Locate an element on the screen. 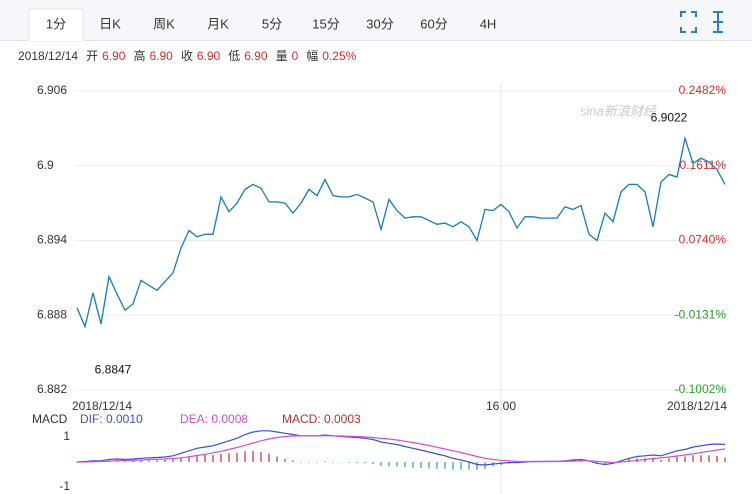 The image size is (752, 494). legend-entry: DIF: 0.0010 is located at coordinates (111, 419).